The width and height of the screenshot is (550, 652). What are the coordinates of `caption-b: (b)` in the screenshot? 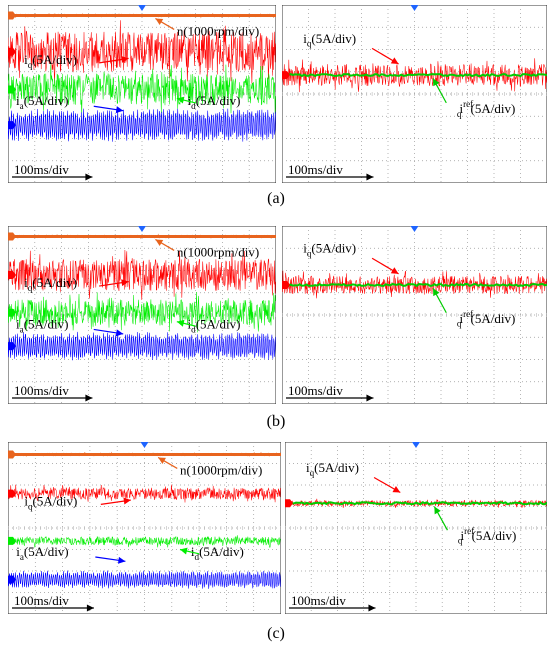 It's located at (276, 421).